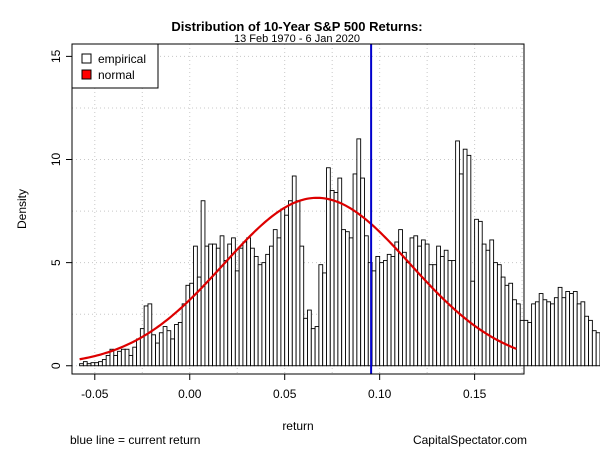 This screenshot has height=450, width=600. What do you see at coordinates (380, 394) in the screenshot?
I see `x-tick-label: 0.10` at bounding box center [380, 394].